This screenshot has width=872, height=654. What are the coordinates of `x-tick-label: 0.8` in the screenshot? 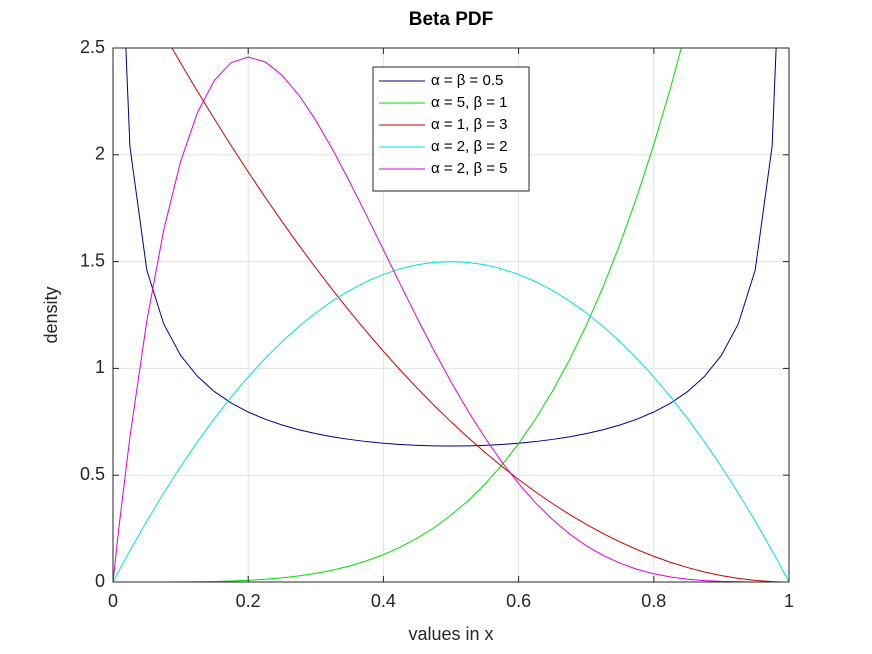 It's located at (653, 601).